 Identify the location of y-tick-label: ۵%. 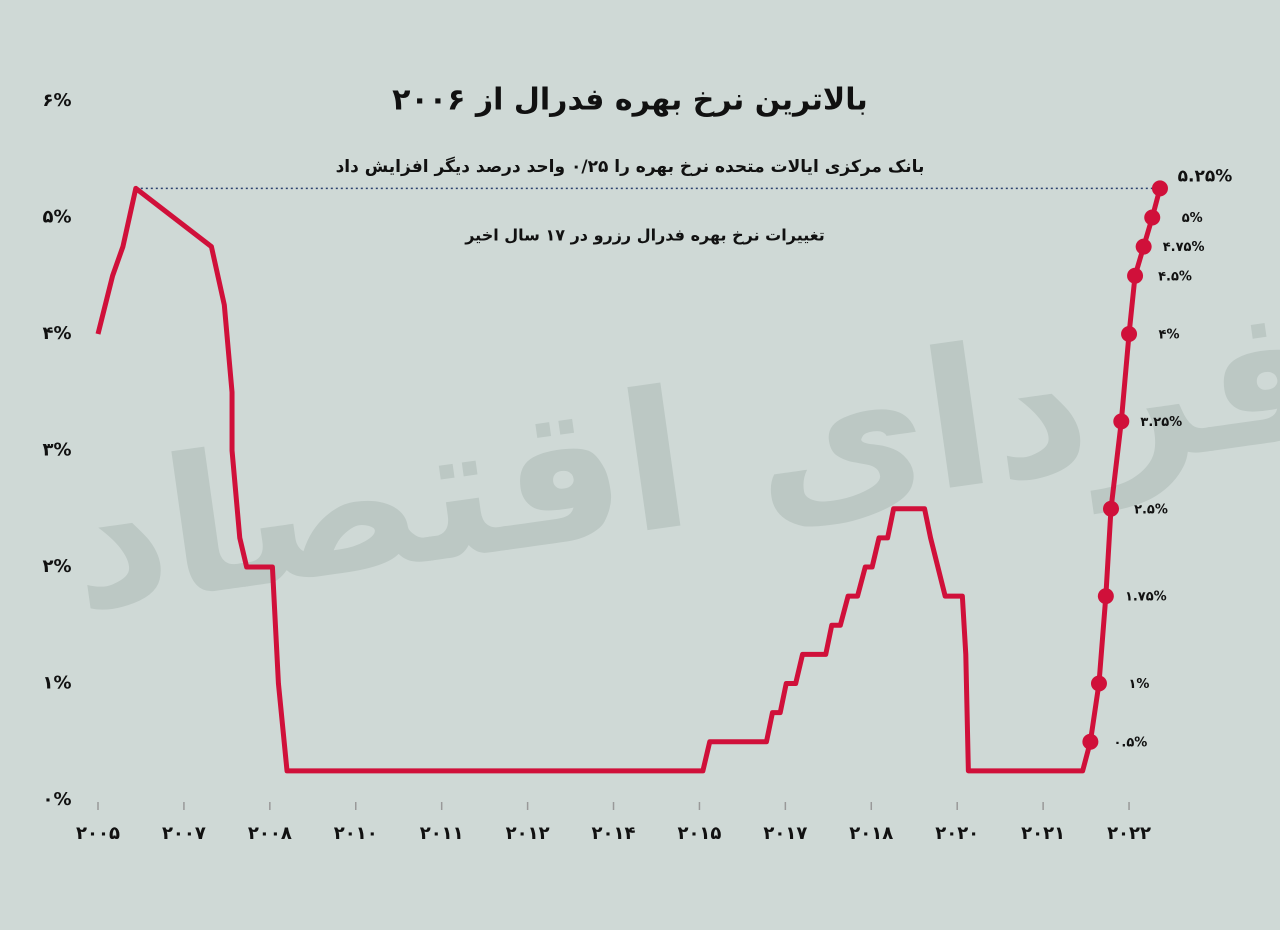
(56, 217).